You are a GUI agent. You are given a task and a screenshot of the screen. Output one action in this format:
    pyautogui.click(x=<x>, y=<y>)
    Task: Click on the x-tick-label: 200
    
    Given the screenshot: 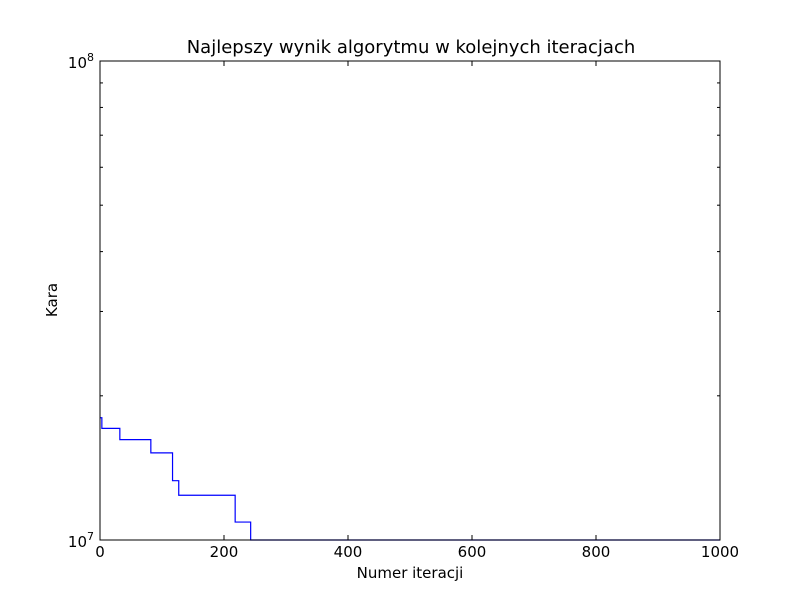 What is the action you would take?
    pyautogui.click(x=224, y=552)
    